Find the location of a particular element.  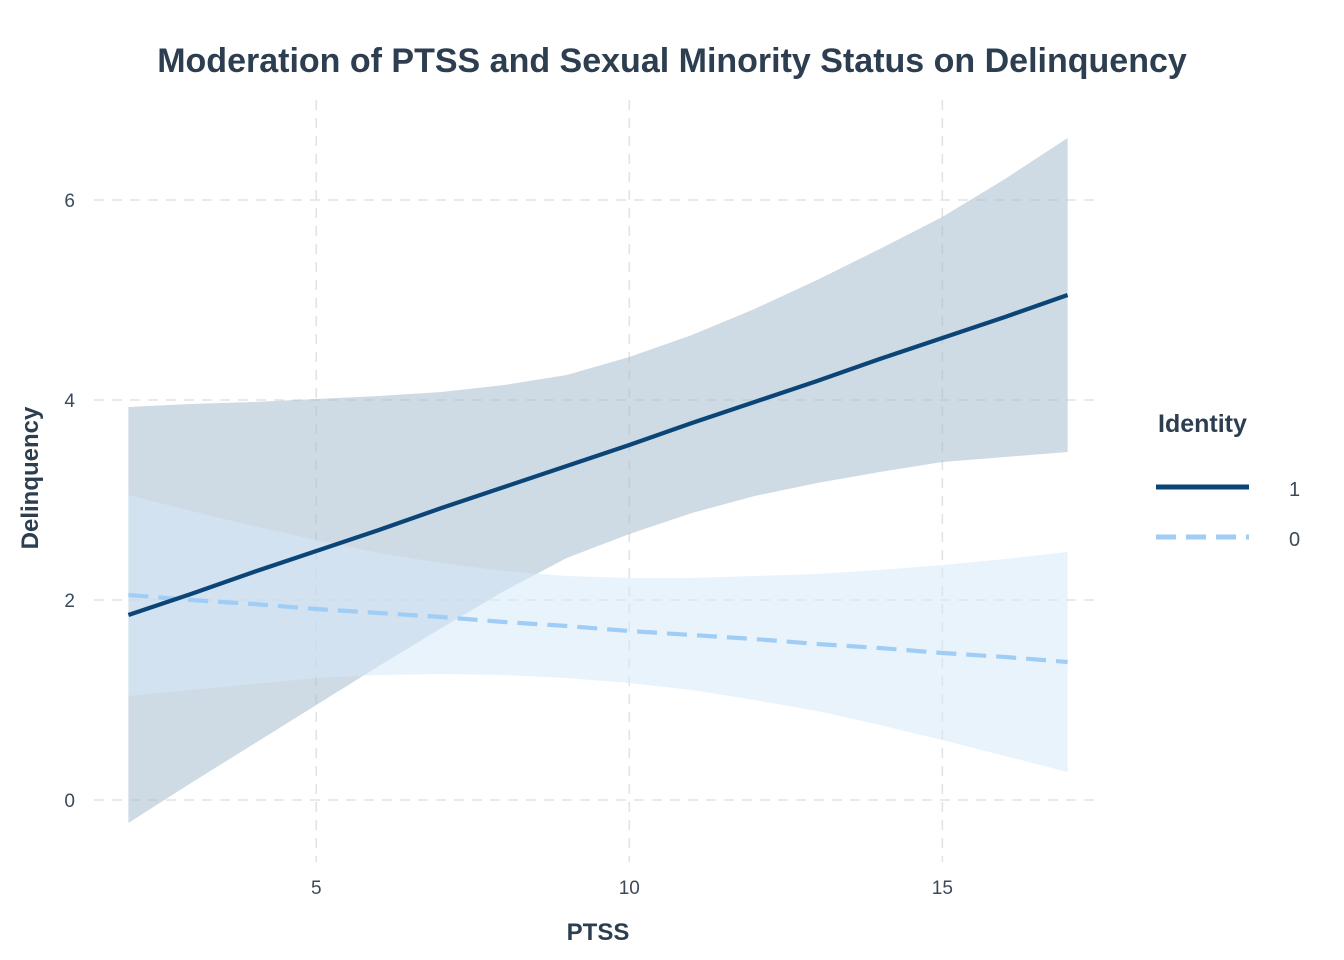

legend-item-0: 0 is located at coordinates (1228, 540).